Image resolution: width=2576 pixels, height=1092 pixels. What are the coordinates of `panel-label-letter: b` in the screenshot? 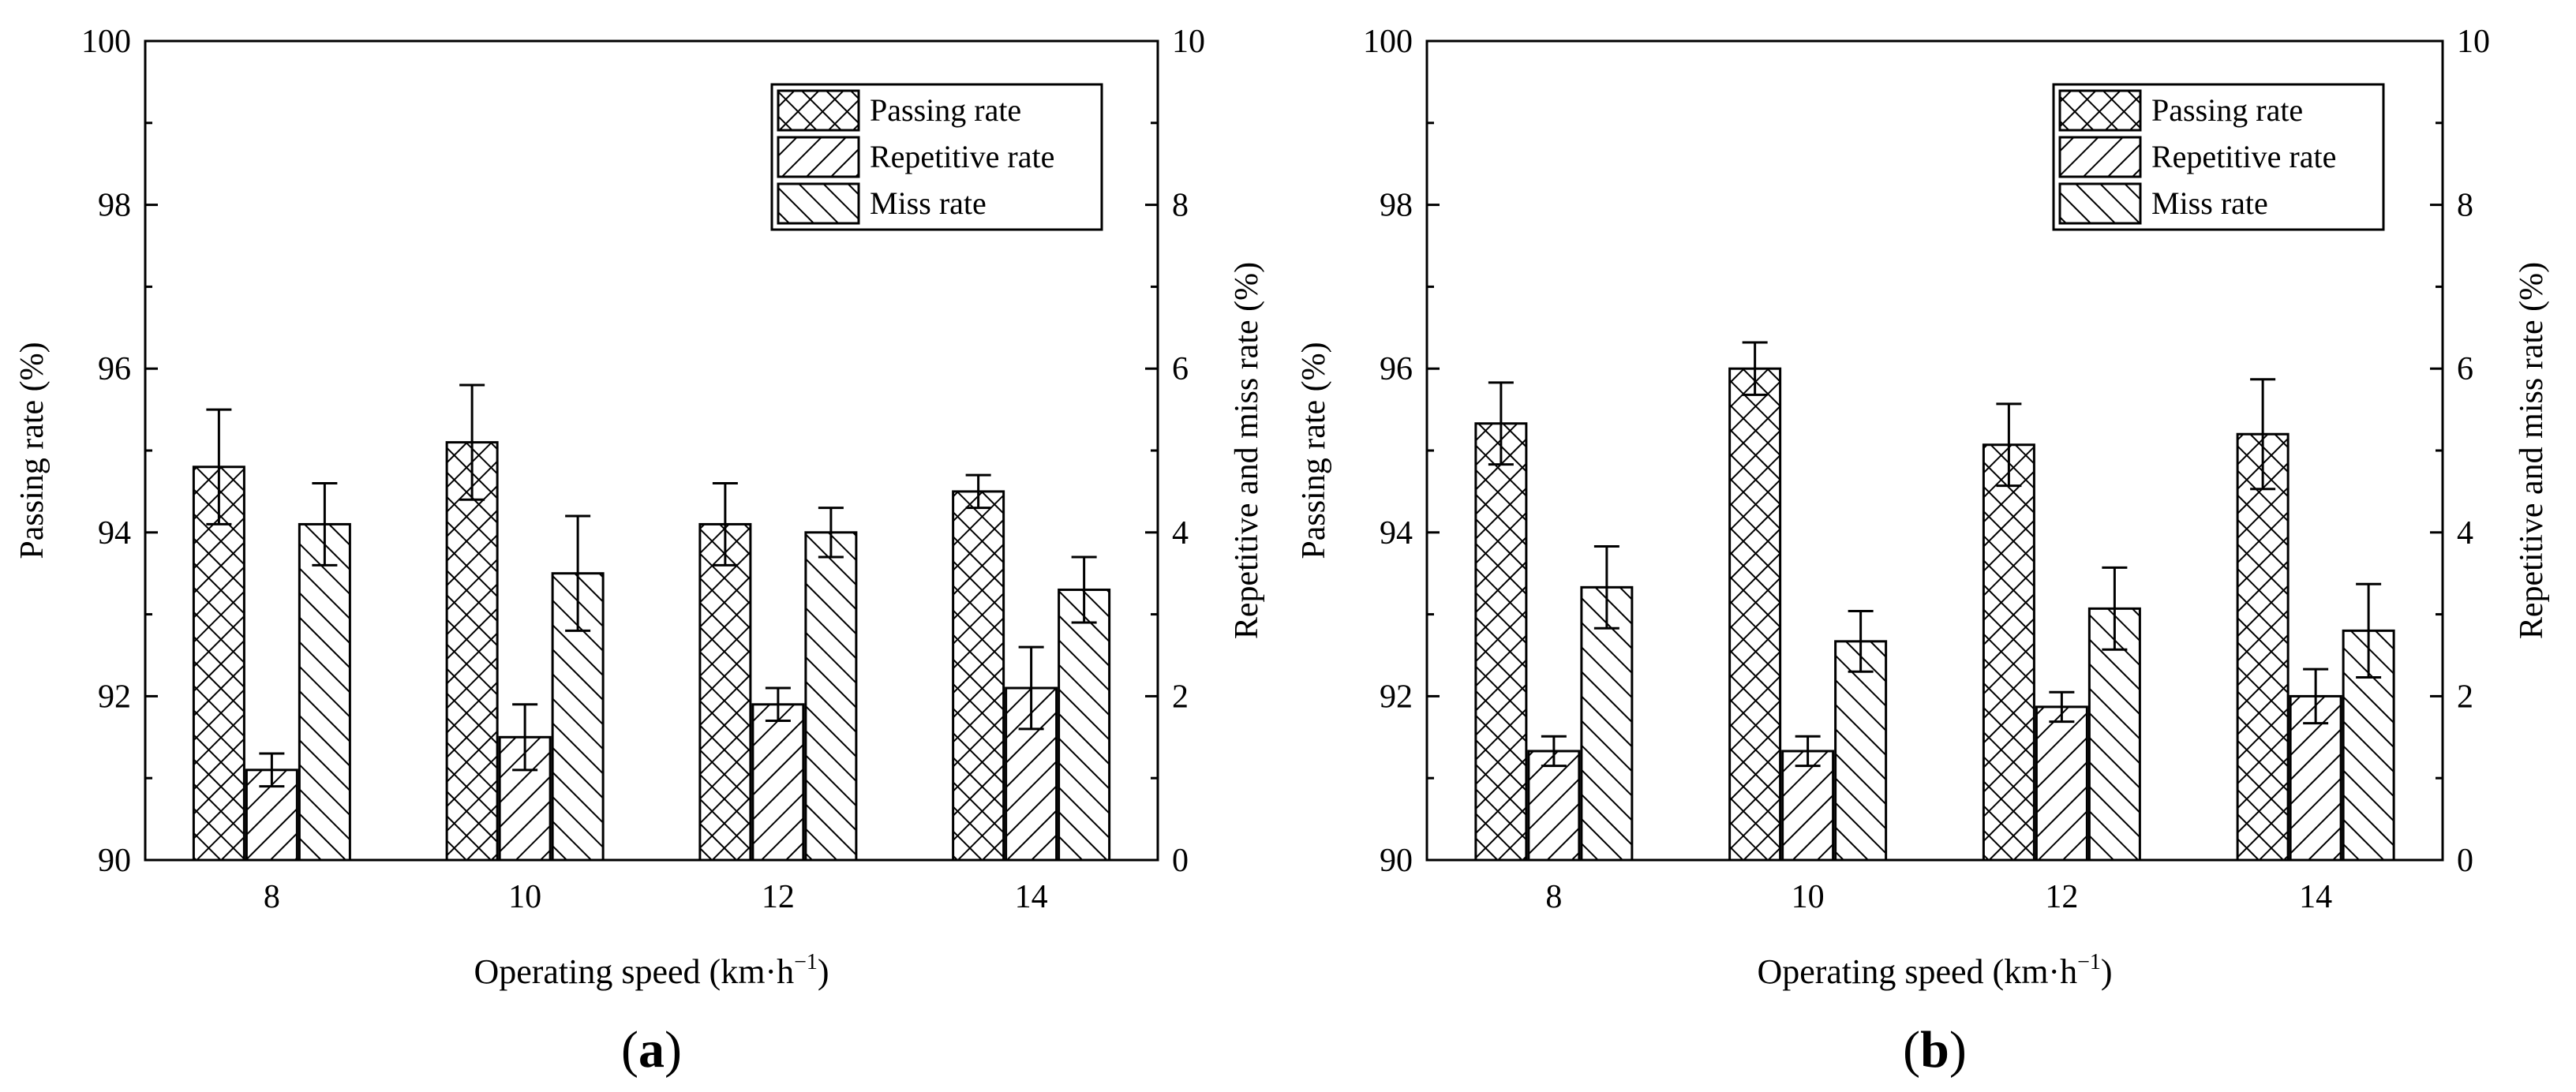 It's located at (1934, 1050).